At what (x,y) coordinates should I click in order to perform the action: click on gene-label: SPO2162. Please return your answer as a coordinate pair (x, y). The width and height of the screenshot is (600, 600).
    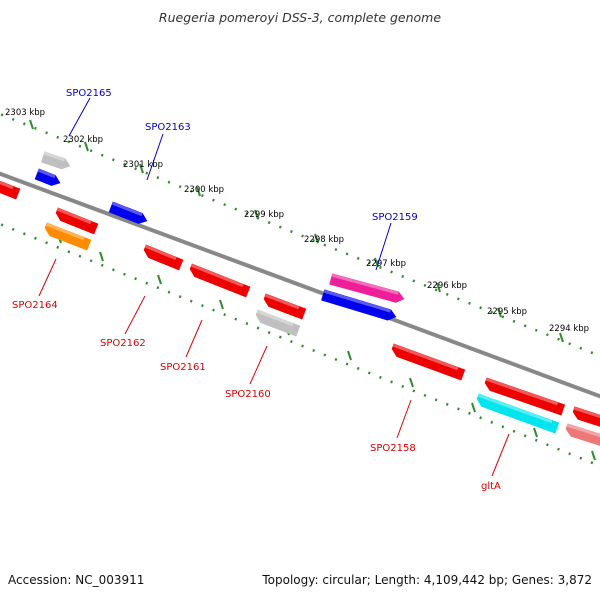
    Looking at the image, I should click on (123, 343).